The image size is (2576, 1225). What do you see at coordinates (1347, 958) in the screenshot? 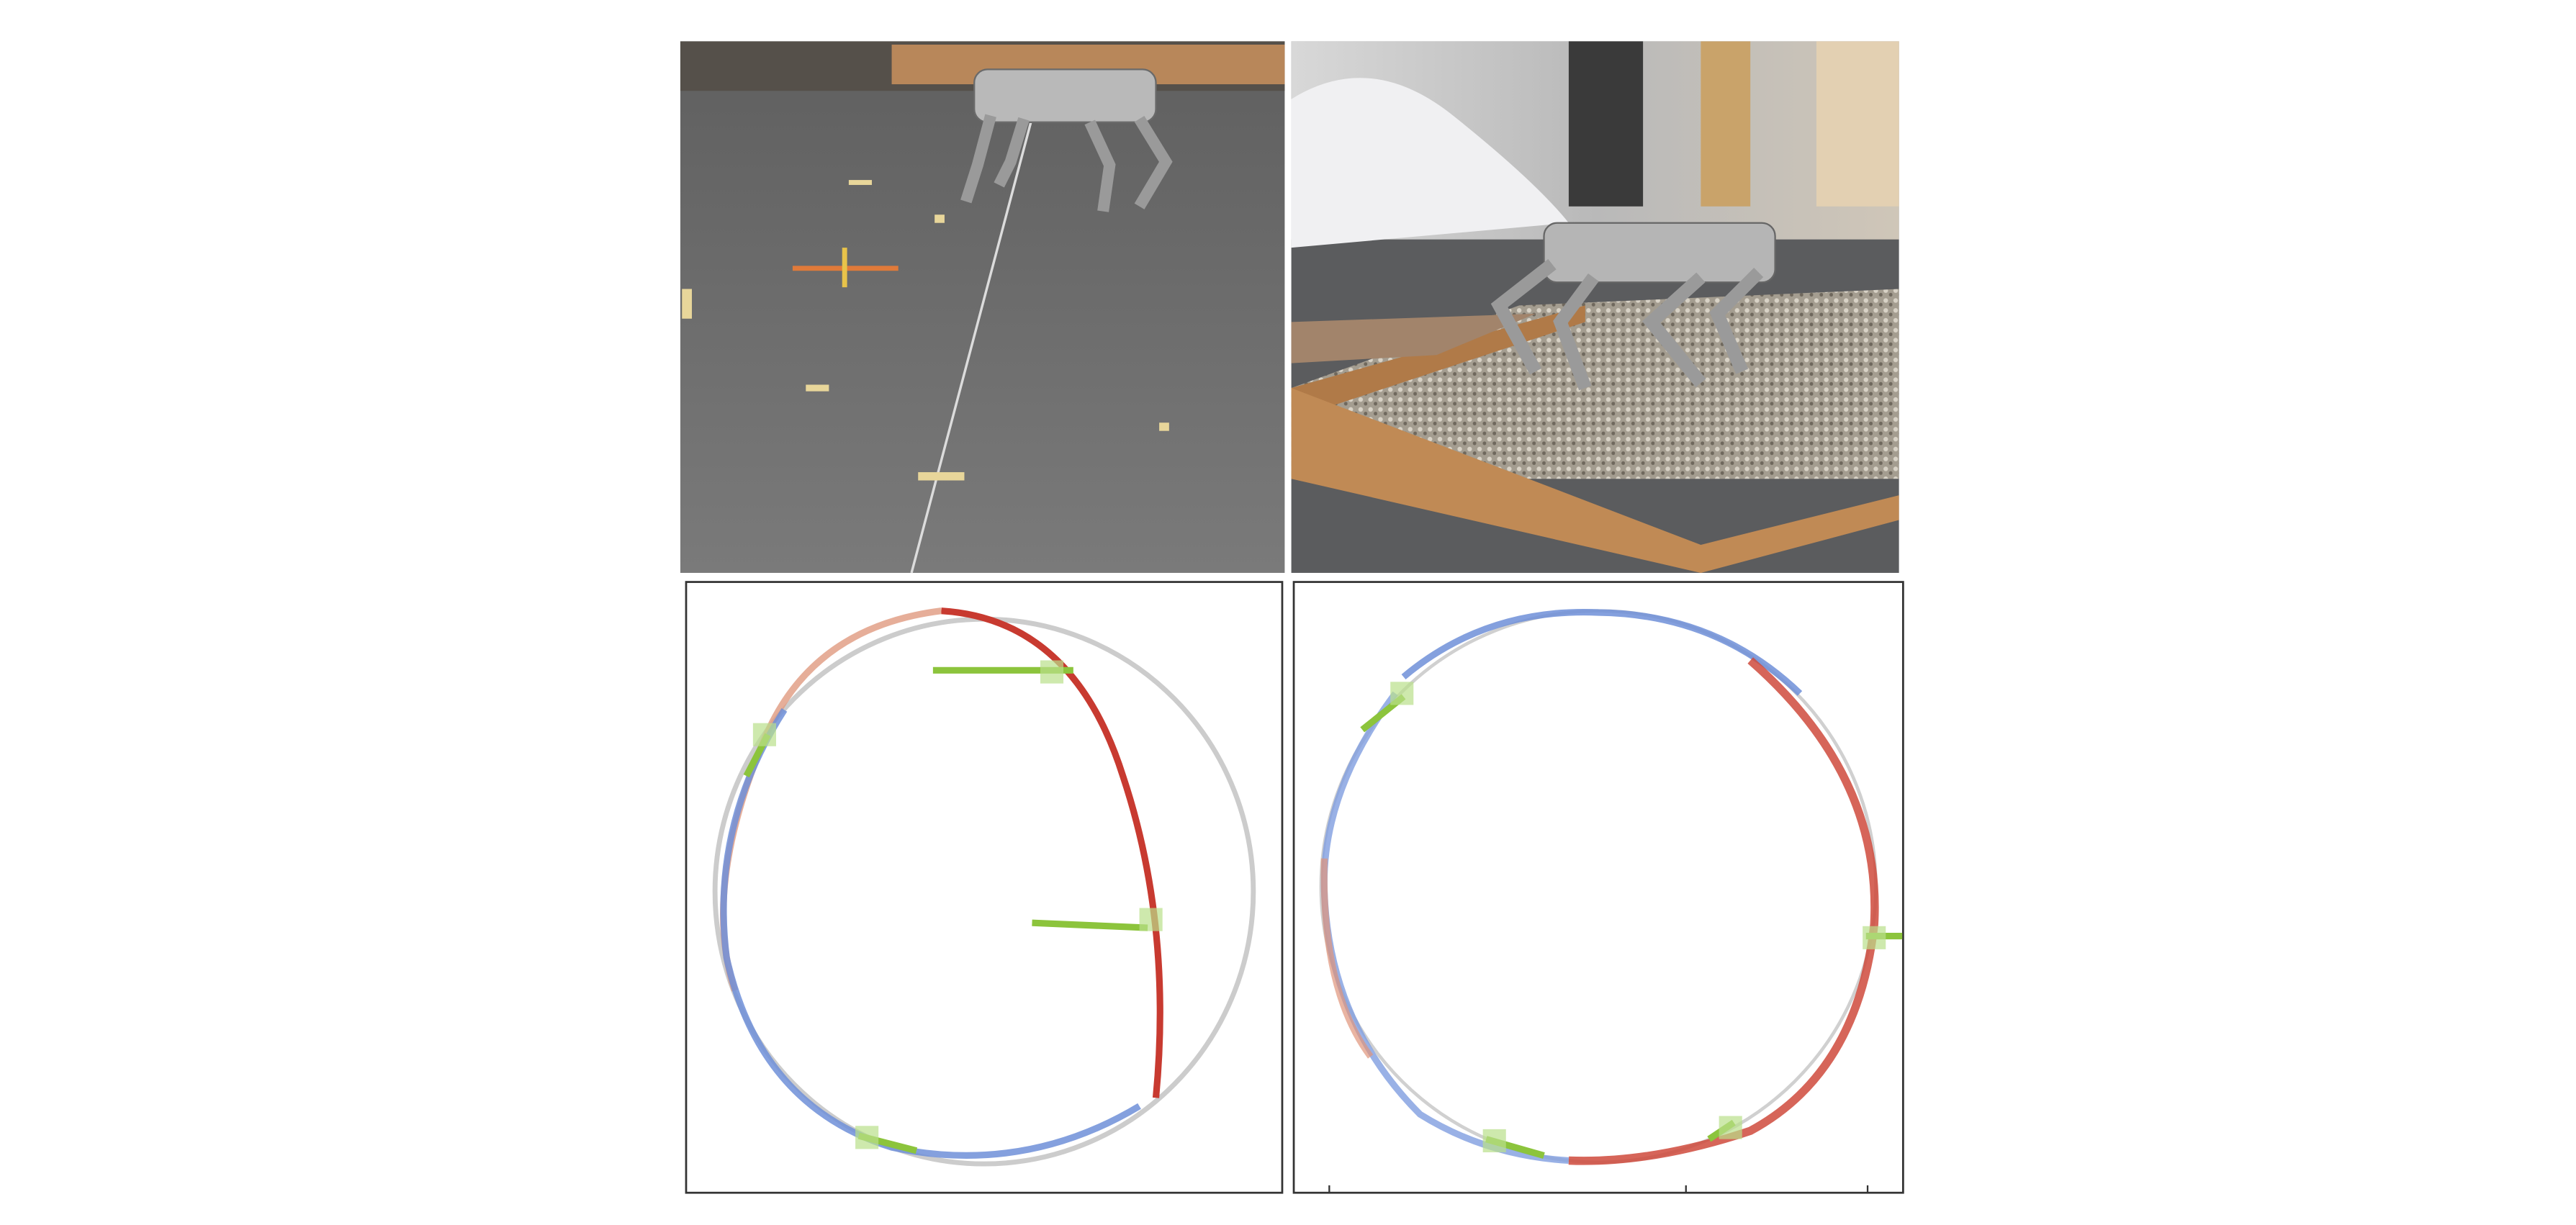
I see `trajectory-warm-left` at bounding box center [1347, 958].